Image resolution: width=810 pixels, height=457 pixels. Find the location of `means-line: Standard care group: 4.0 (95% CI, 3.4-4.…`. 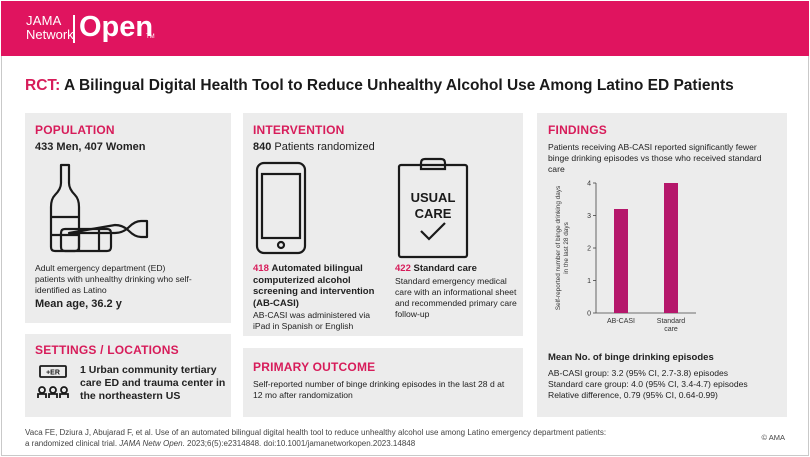

means-line: Standard care group: 4.0 (95% CI, 3.4-4.… is located at coordinates (648, 384).